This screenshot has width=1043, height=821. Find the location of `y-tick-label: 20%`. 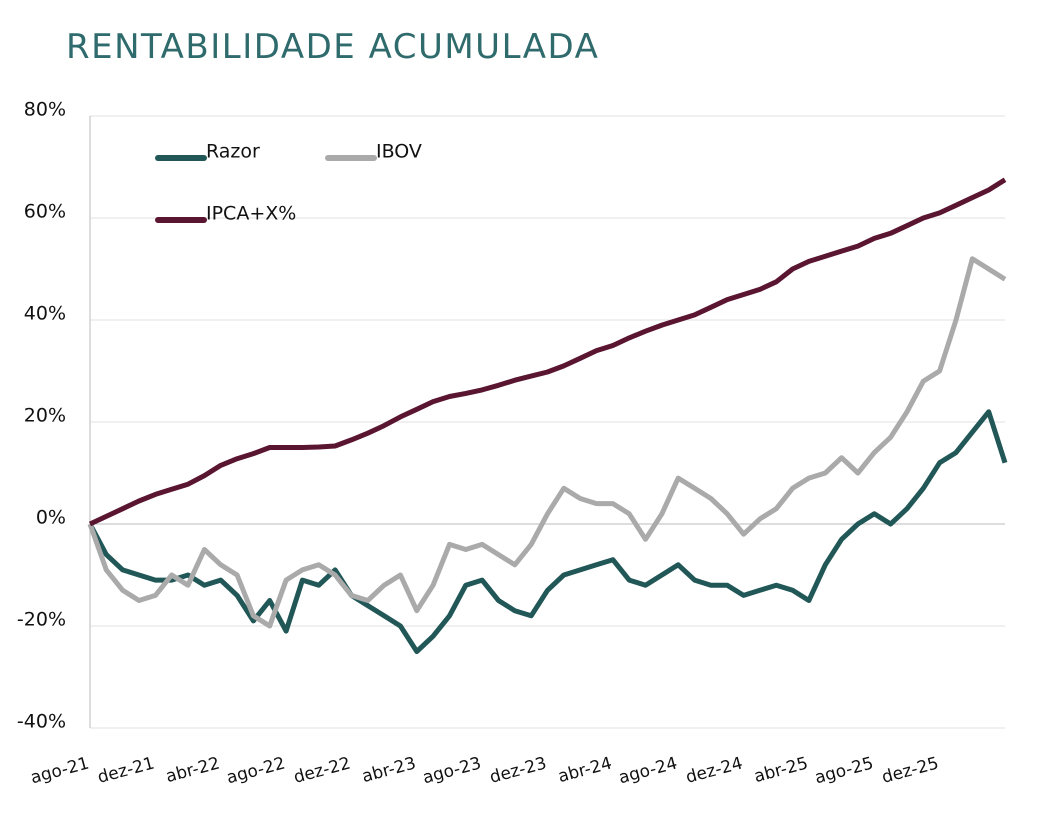

y-tick-label: 20% is located at coordinates (45, 416).